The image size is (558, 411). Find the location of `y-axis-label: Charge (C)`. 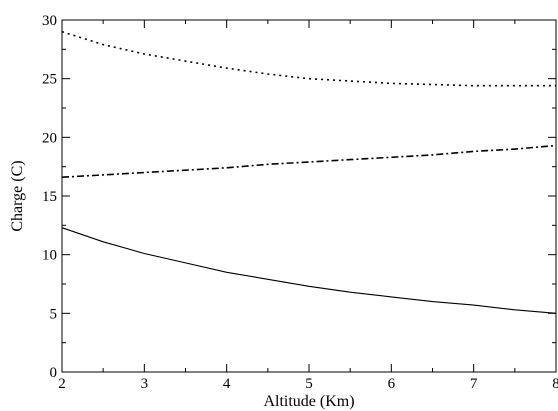

y-axis-label: Charge (C) is located at coordinates (17, 195).